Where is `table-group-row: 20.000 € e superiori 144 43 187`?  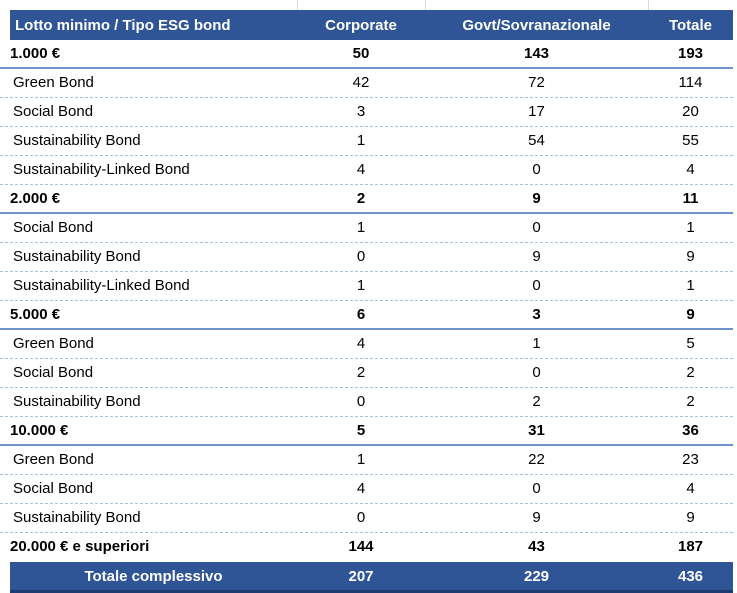 table-group-row: 20.000 € e superiori 144 43 187 is located at coordinates (366, 547).